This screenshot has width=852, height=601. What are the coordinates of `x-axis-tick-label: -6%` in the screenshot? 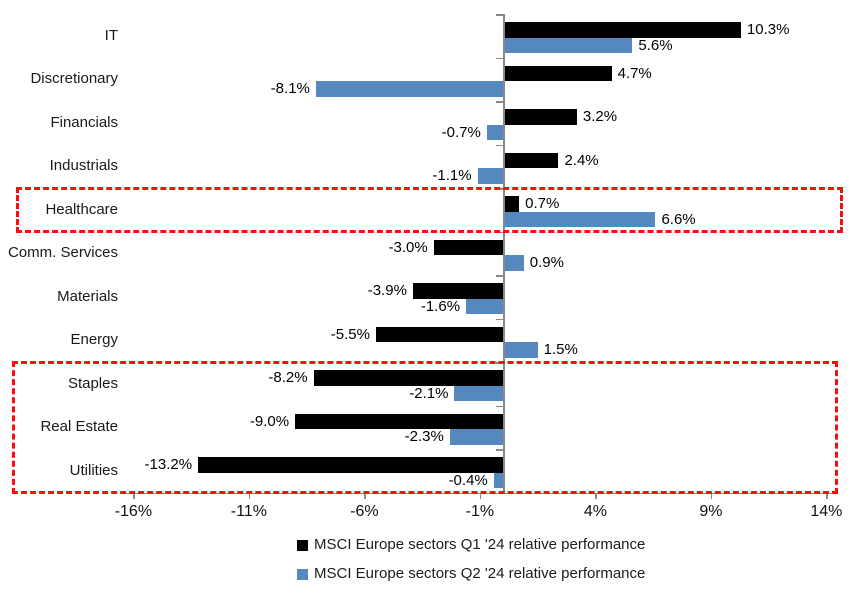 It's located at (364, 511).